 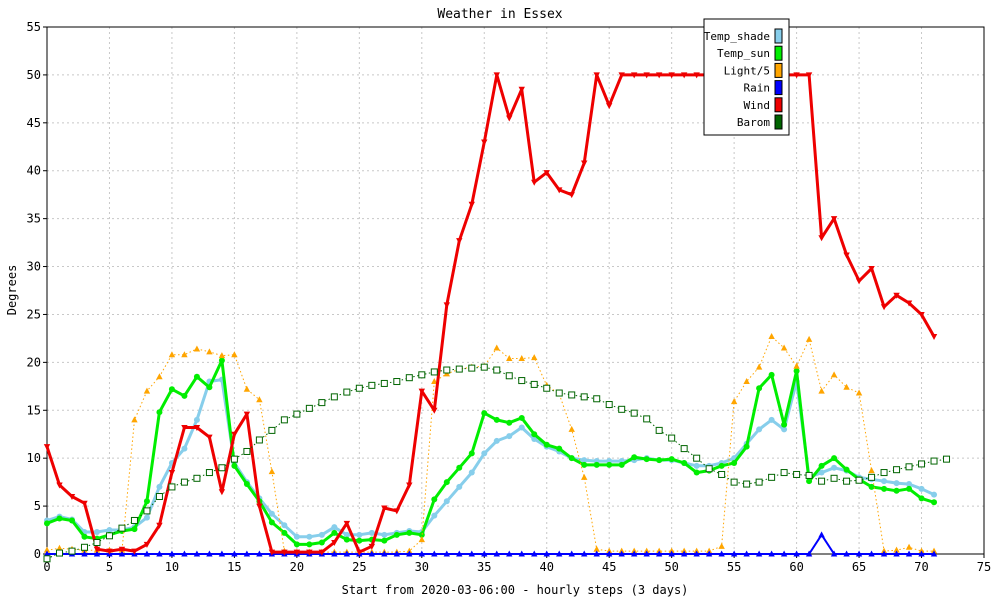 I want to click on x-tick-label: 35, so click(x=484, y=567).